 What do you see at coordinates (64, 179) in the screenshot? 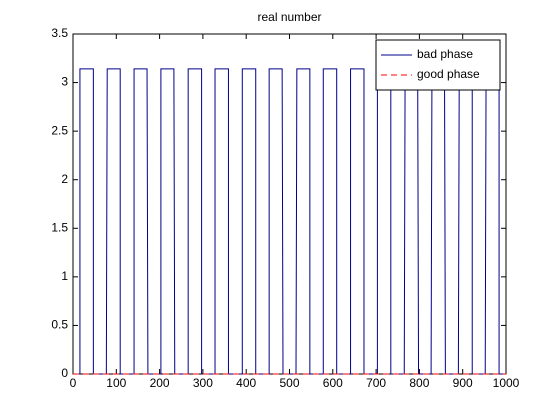
I see `y-tick-label: 2` at bounding box center [64, 179].